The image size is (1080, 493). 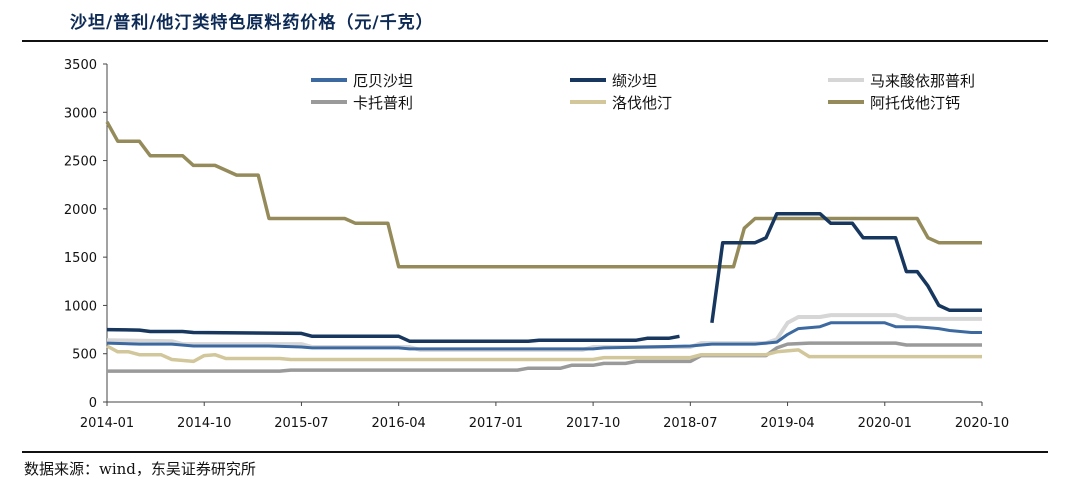 I want to click on legend-label: 缬沙坦, so click(x=634, y=81).